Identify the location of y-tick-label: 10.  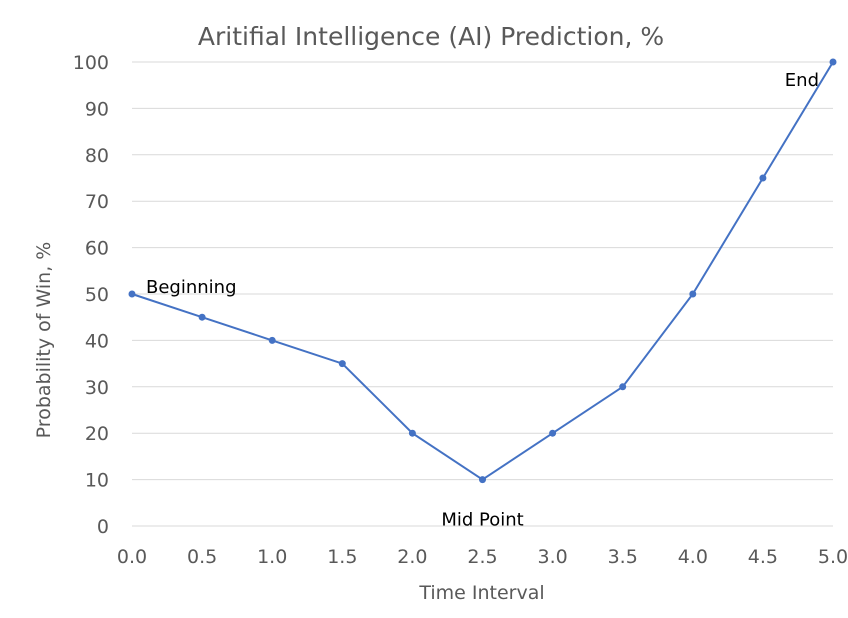
(97, 481).